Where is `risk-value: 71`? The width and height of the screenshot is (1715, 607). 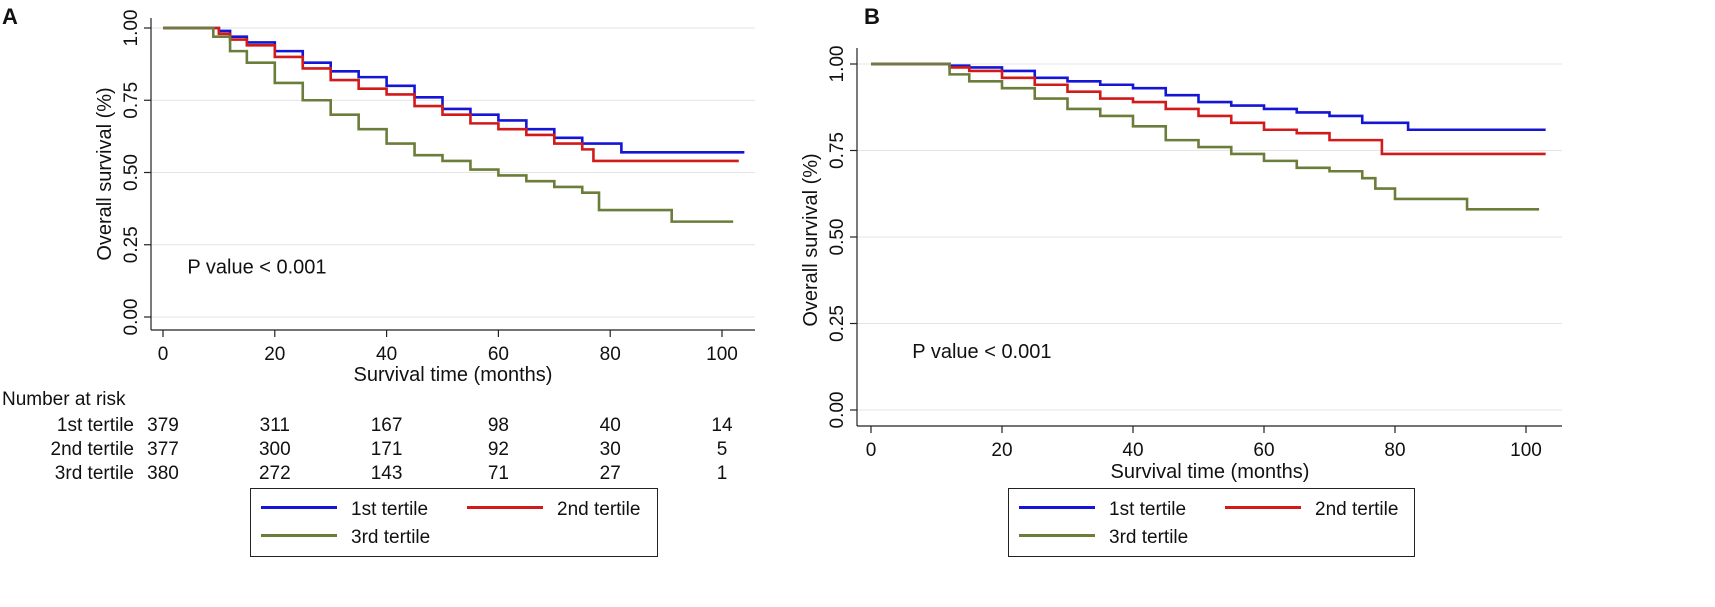 risk-value: 71 is located at coordinates (498, 473).